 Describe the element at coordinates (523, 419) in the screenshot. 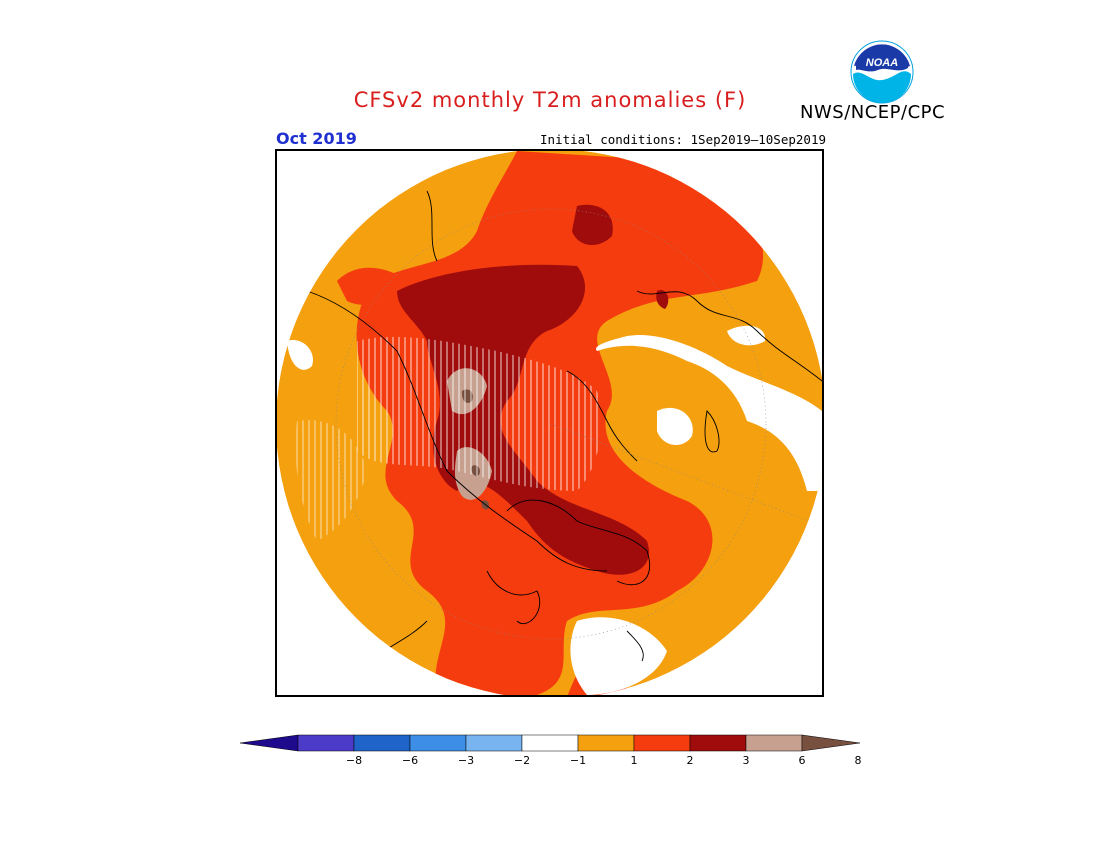

I see `anomaly-3-6-region` at that location.